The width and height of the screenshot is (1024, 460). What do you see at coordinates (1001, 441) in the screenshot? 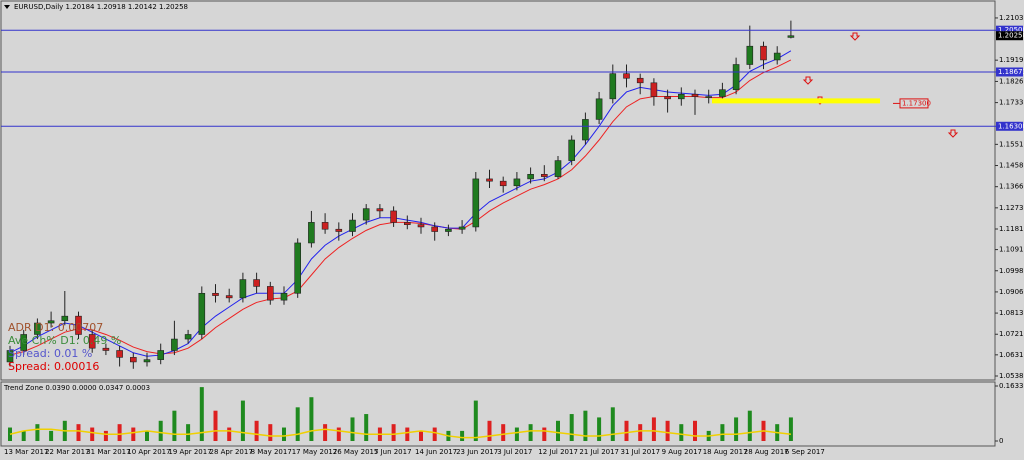
I see `y-tick-label: 0` at bounding box center [1001, 441].